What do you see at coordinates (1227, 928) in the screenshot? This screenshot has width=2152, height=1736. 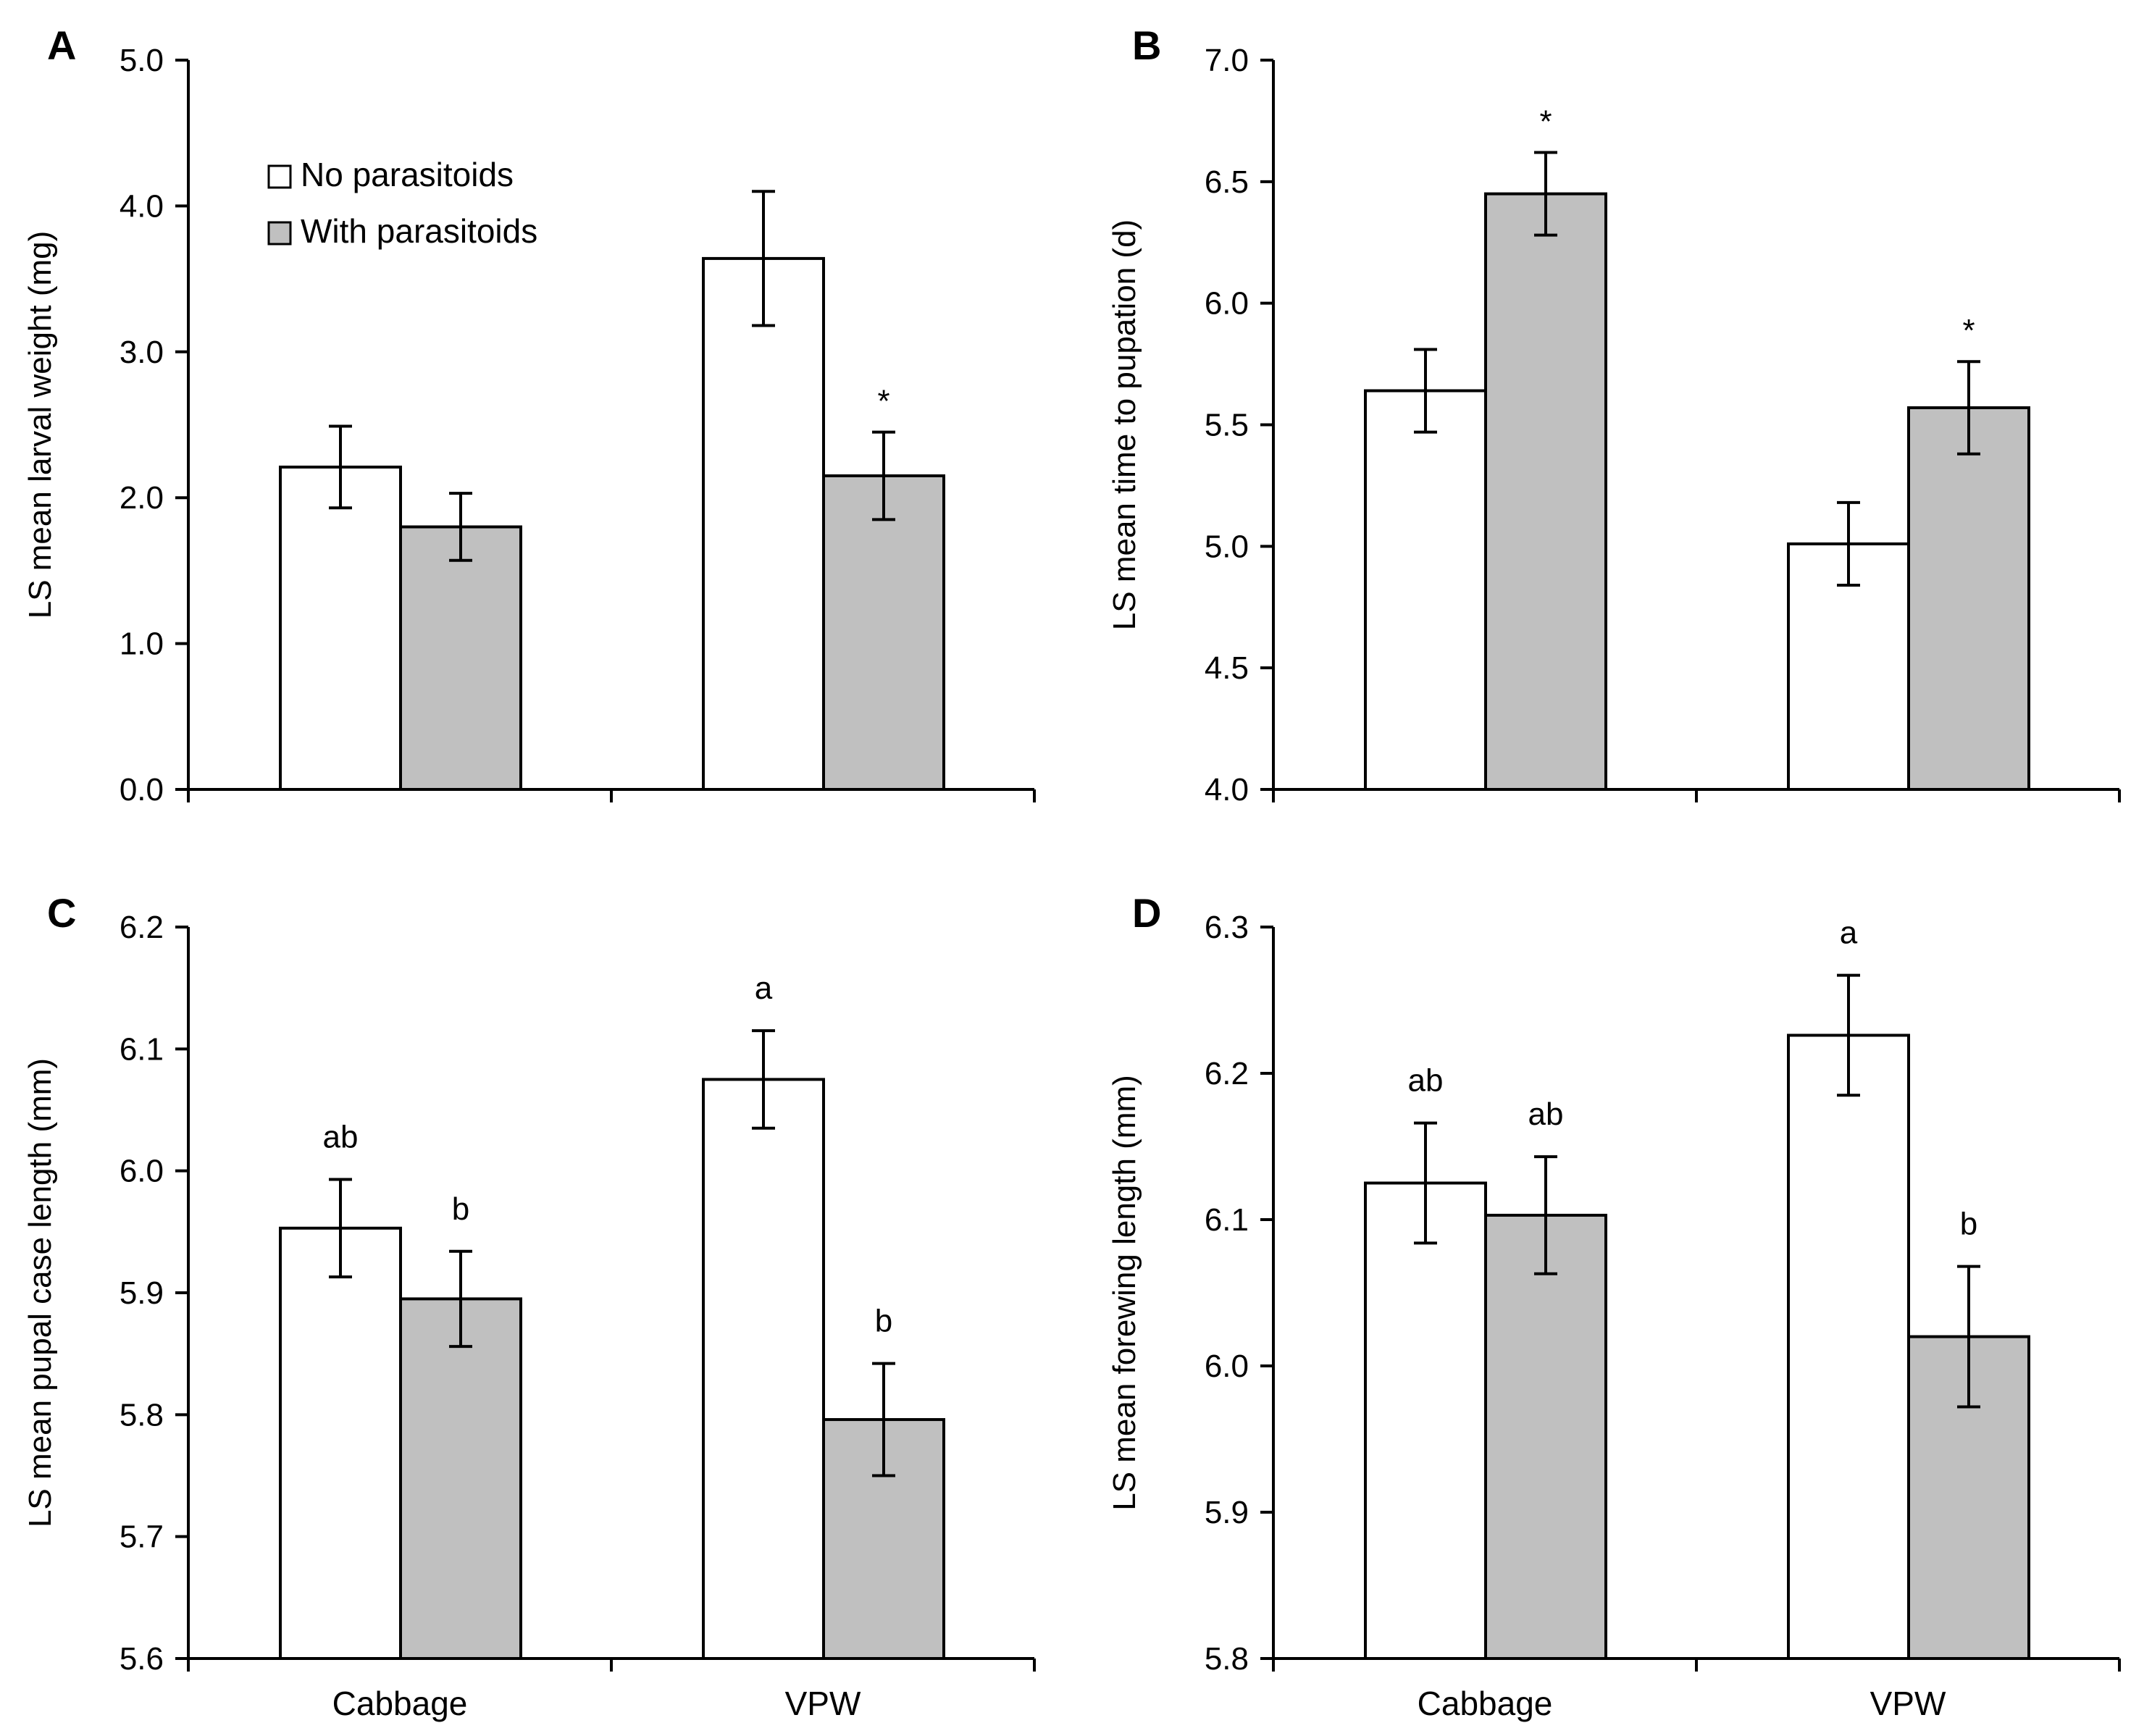 I see `y-tick-label: 6.3` at bounding box center [1227, 928].